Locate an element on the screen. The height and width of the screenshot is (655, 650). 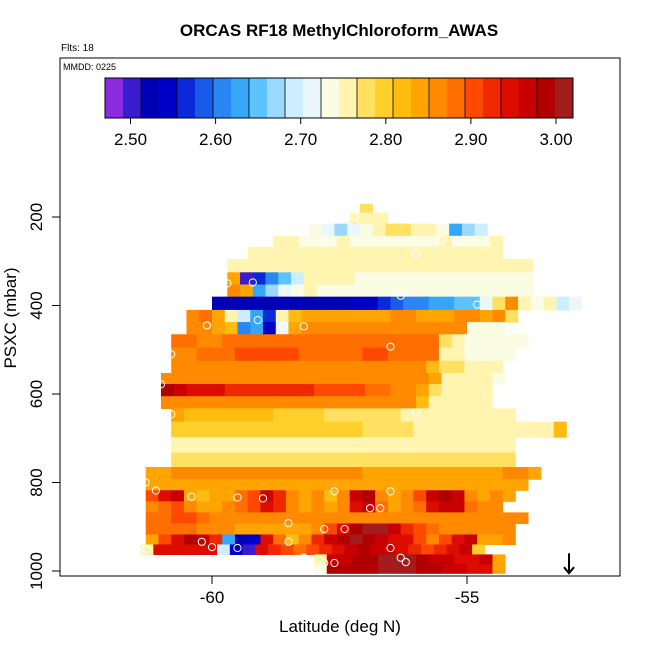
arrow-head is located at coordinates (569, 570).